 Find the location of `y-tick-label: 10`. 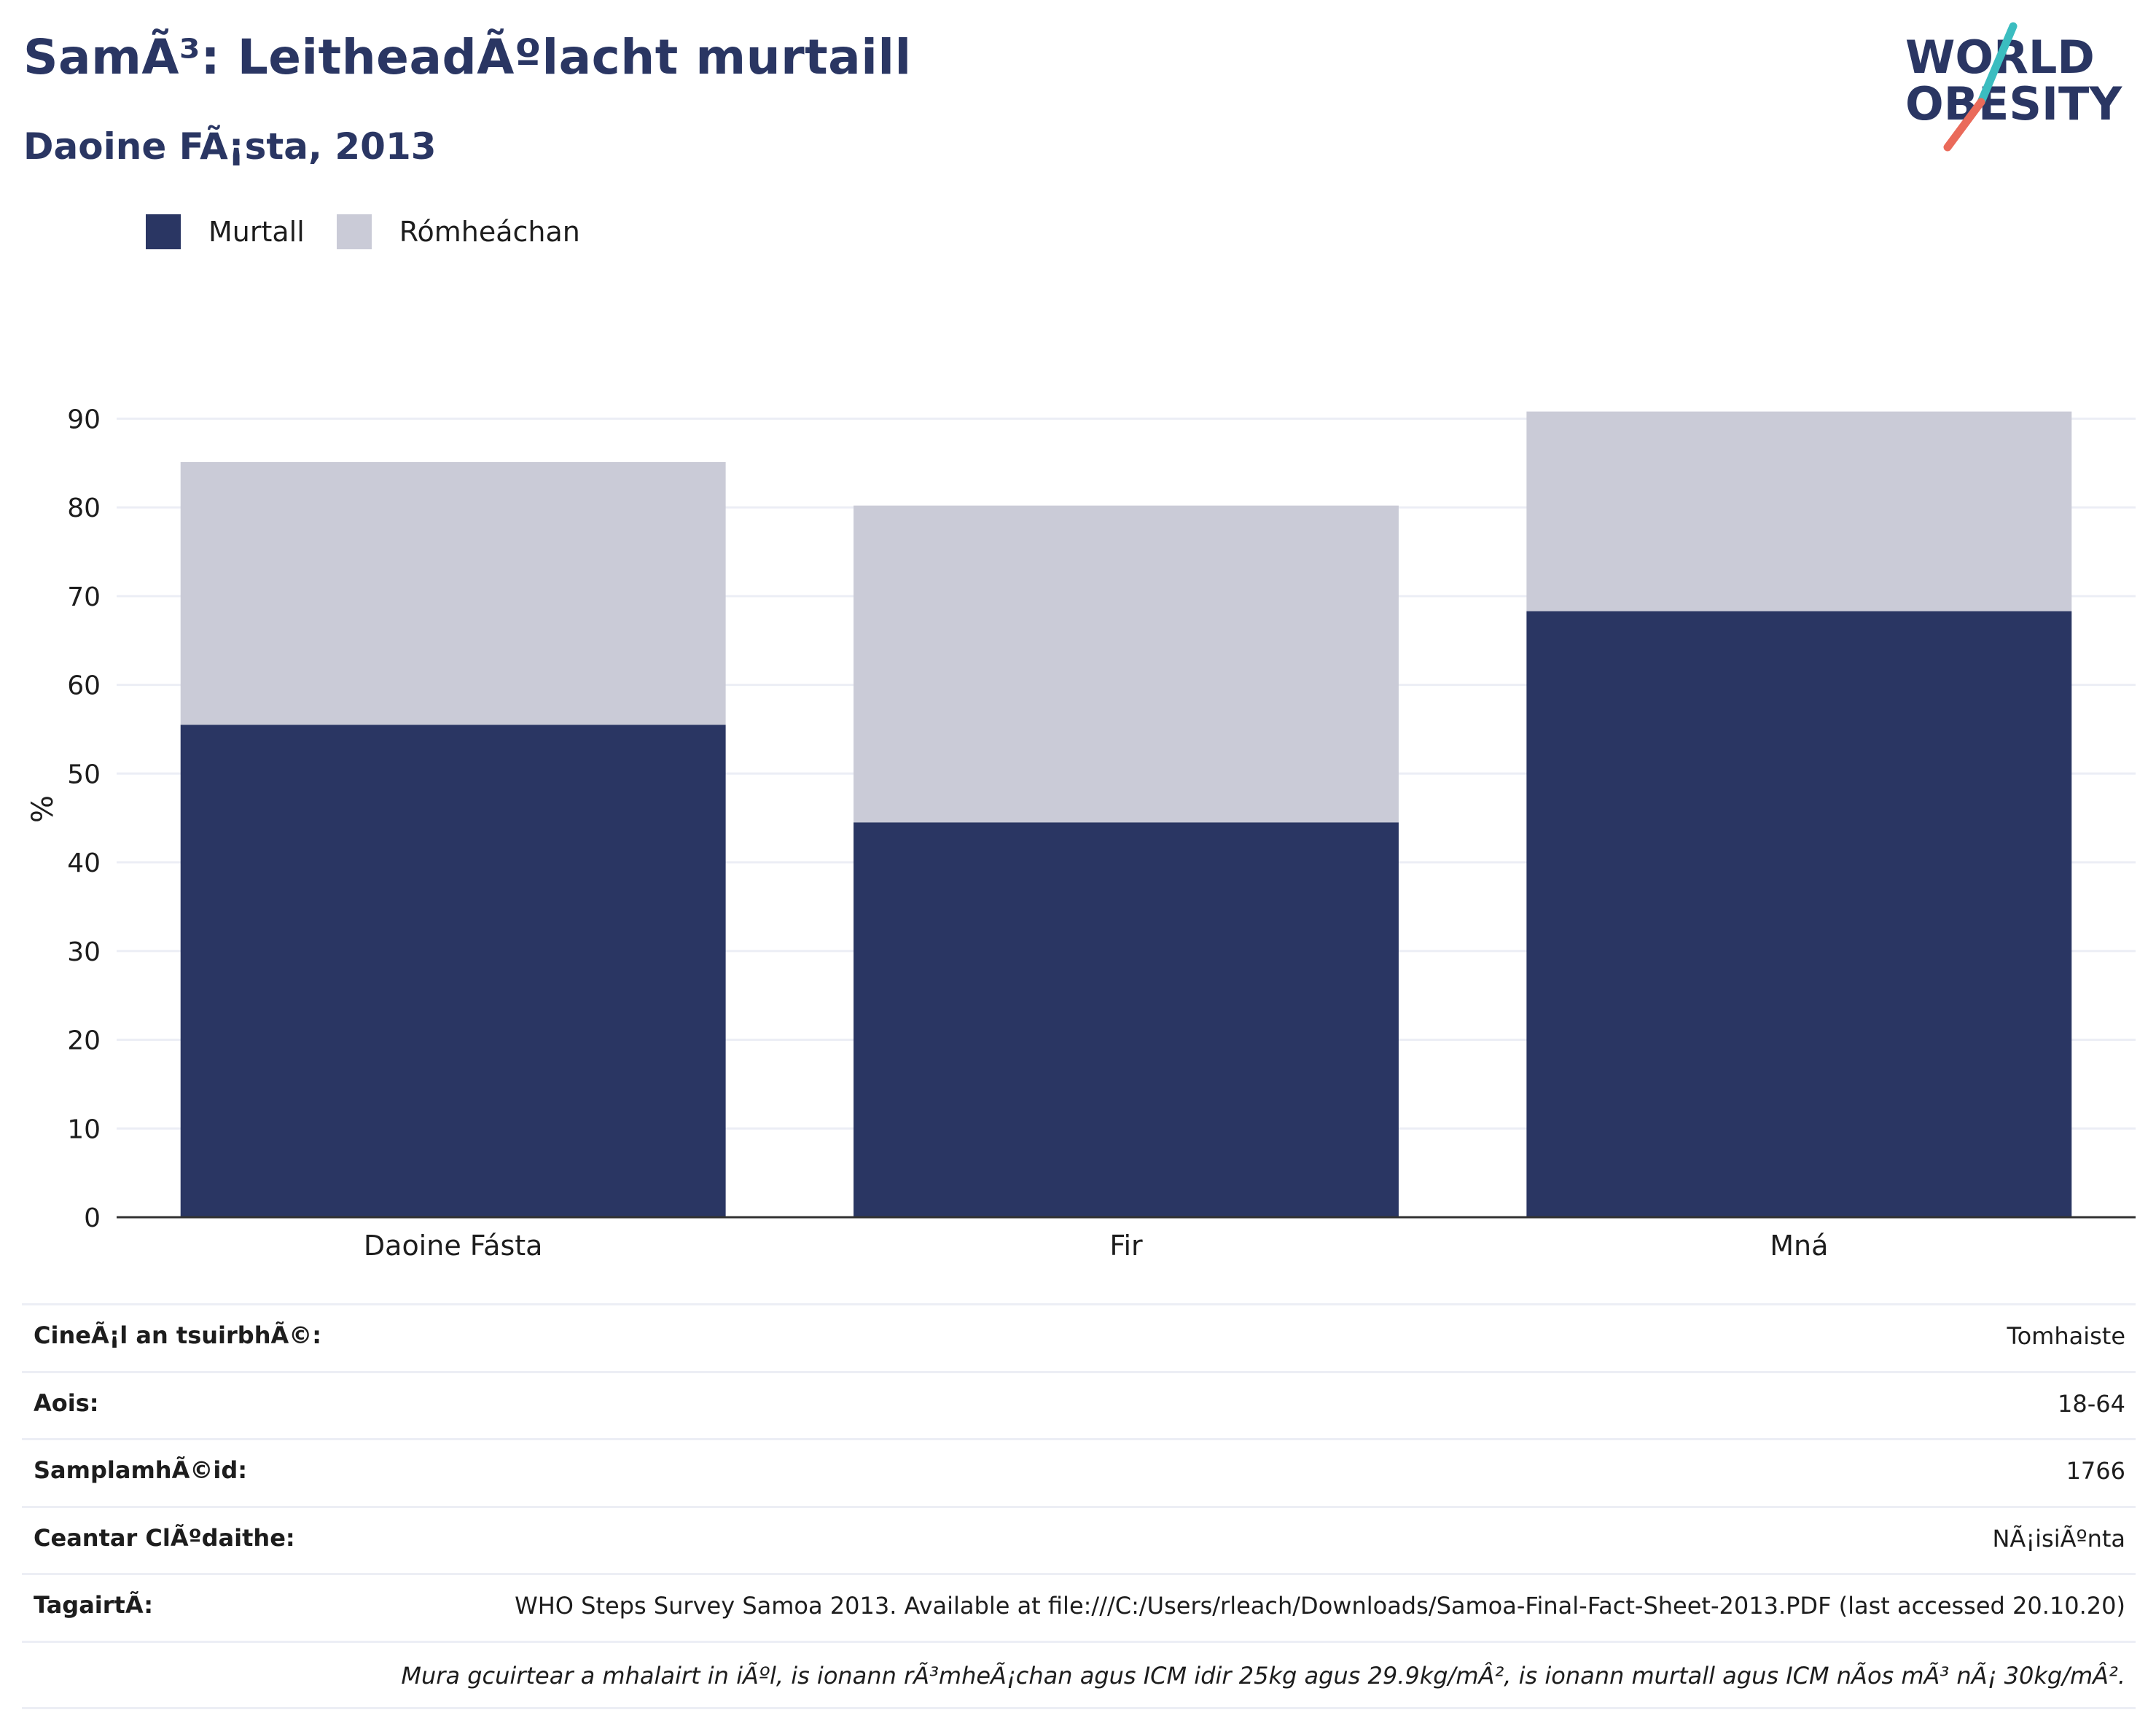

y-tick-label: 10 is located at coordinates (84, 1129).